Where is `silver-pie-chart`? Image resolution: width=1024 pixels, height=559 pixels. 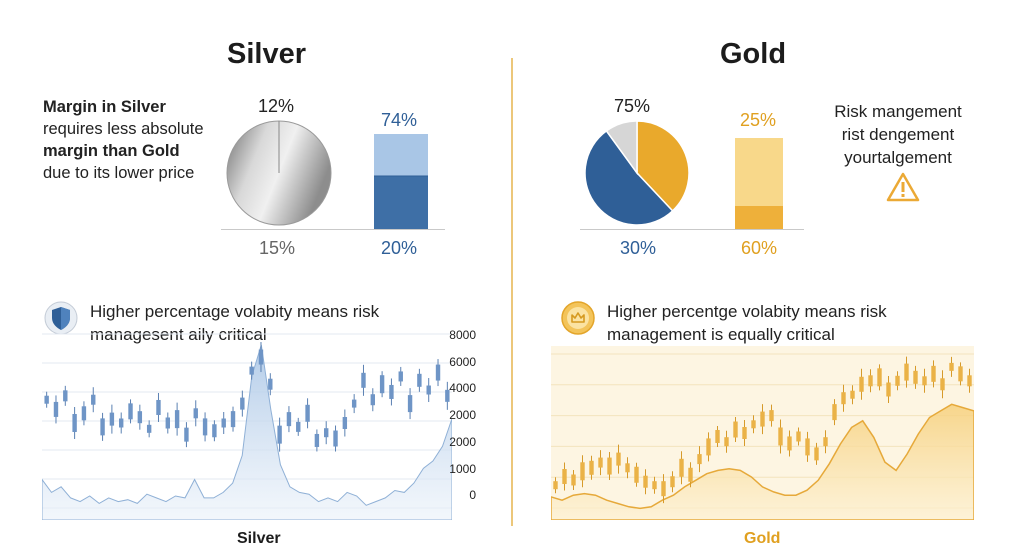 silver-pie-chart is located at coordinates (279, 173).